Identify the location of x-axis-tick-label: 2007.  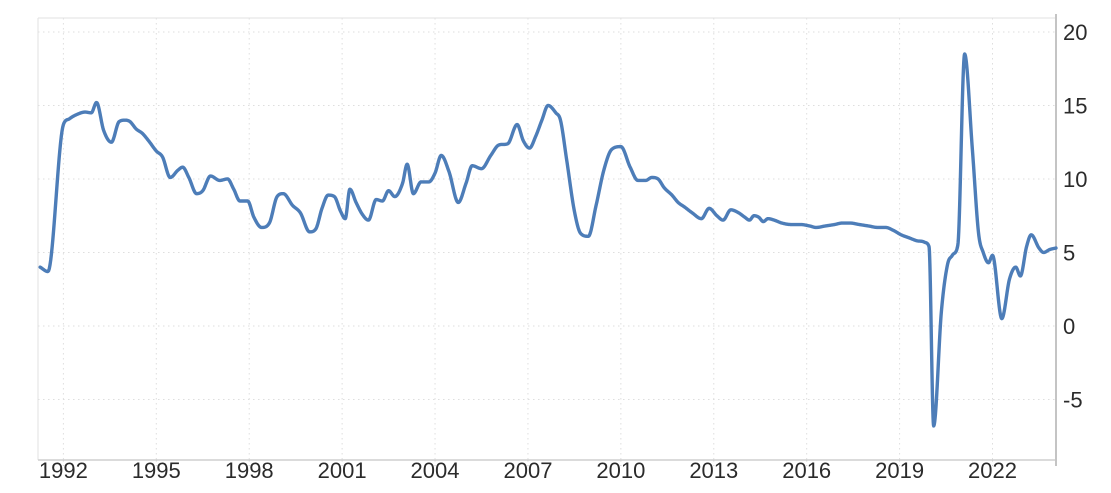
(528, 470).